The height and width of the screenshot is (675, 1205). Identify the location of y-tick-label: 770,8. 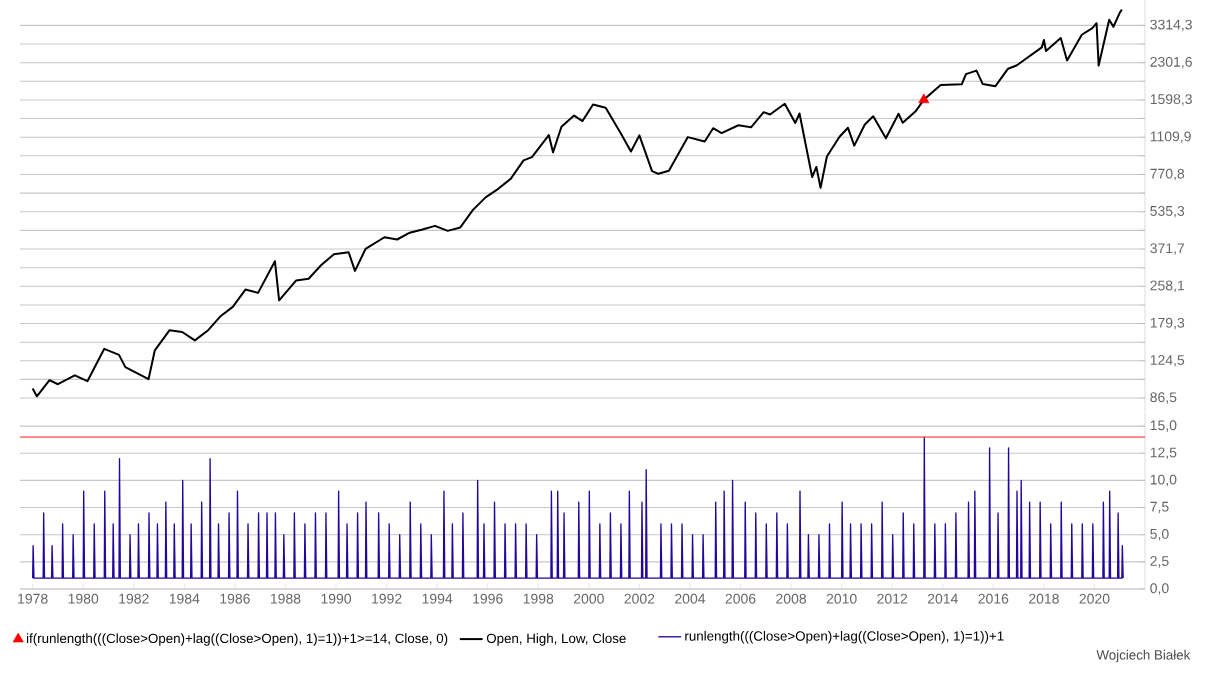
(1167, 174).